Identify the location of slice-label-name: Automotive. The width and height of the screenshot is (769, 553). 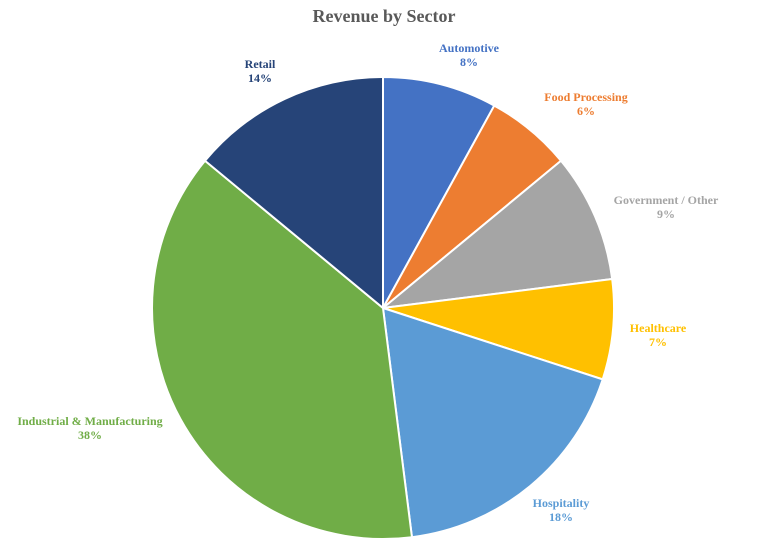
(469, 48).